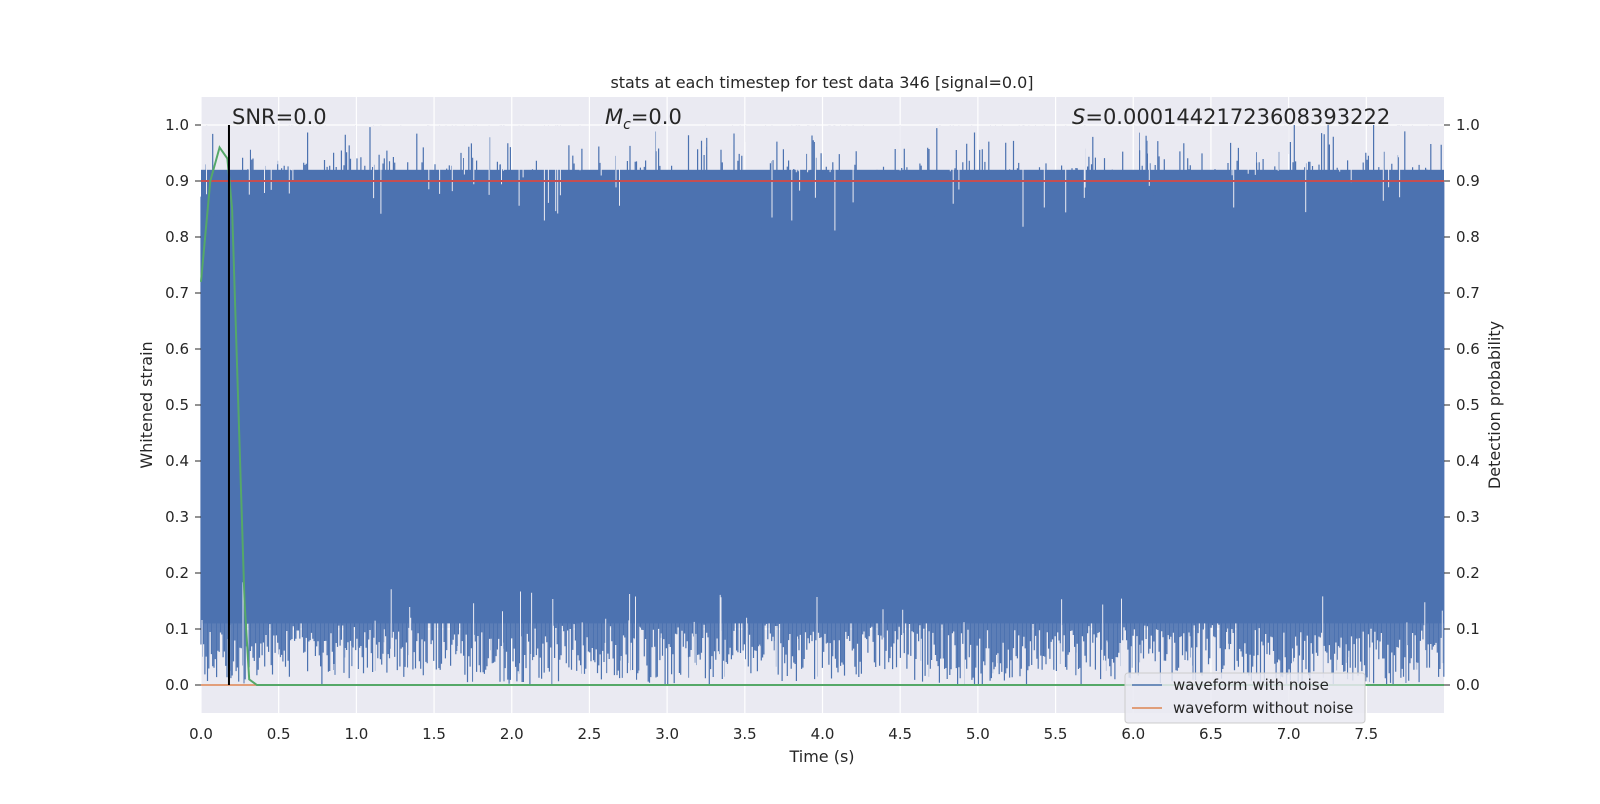  I want to click on x-tick-label: 0.0, so click(201, 734).